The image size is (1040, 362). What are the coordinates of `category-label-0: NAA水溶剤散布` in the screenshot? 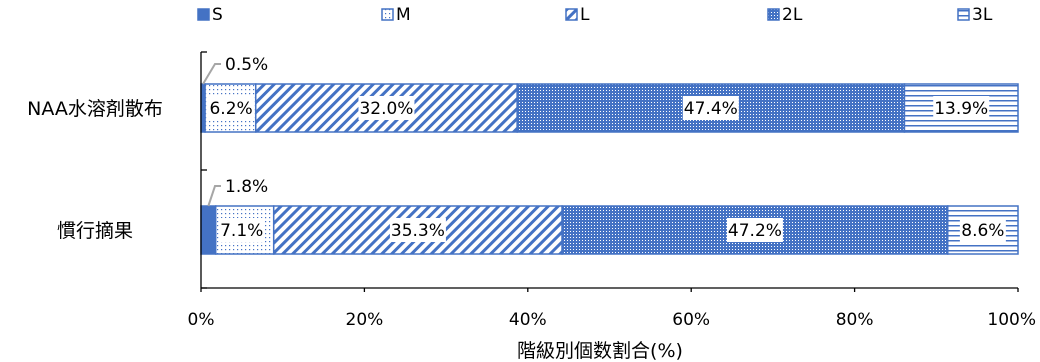 It's located at (95, 109).